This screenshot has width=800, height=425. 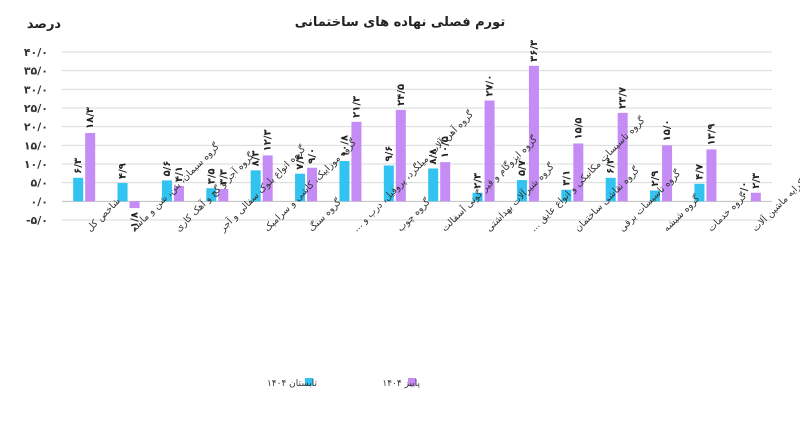 I want to click on data-label: ۸/۳, so click(x=256, y=158).